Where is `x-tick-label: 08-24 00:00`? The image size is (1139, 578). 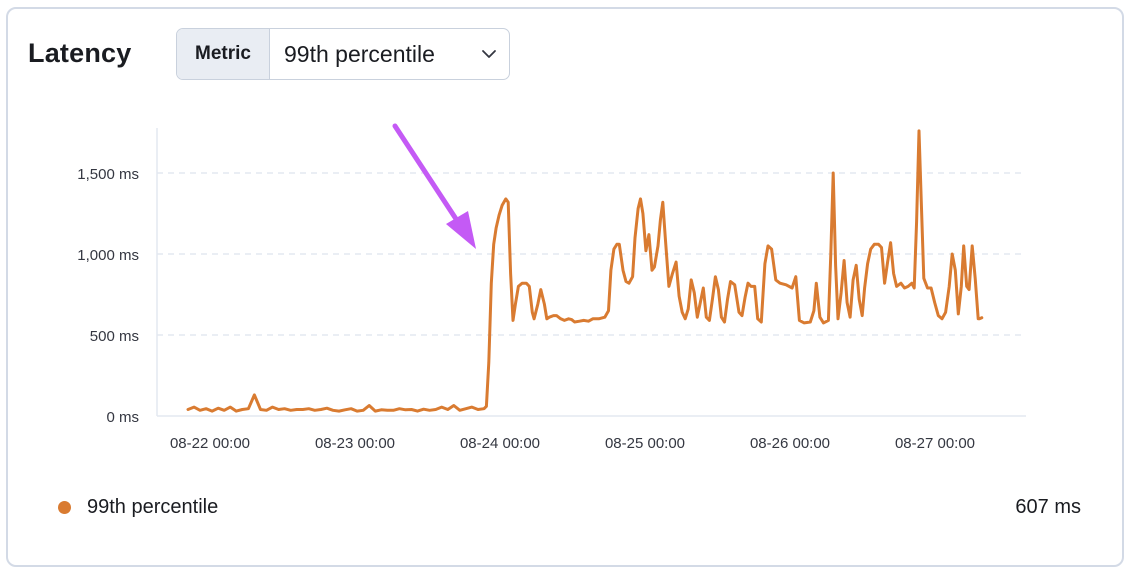
x-tick-label: 08-24 00:00 is located at coordinates (500, 443).